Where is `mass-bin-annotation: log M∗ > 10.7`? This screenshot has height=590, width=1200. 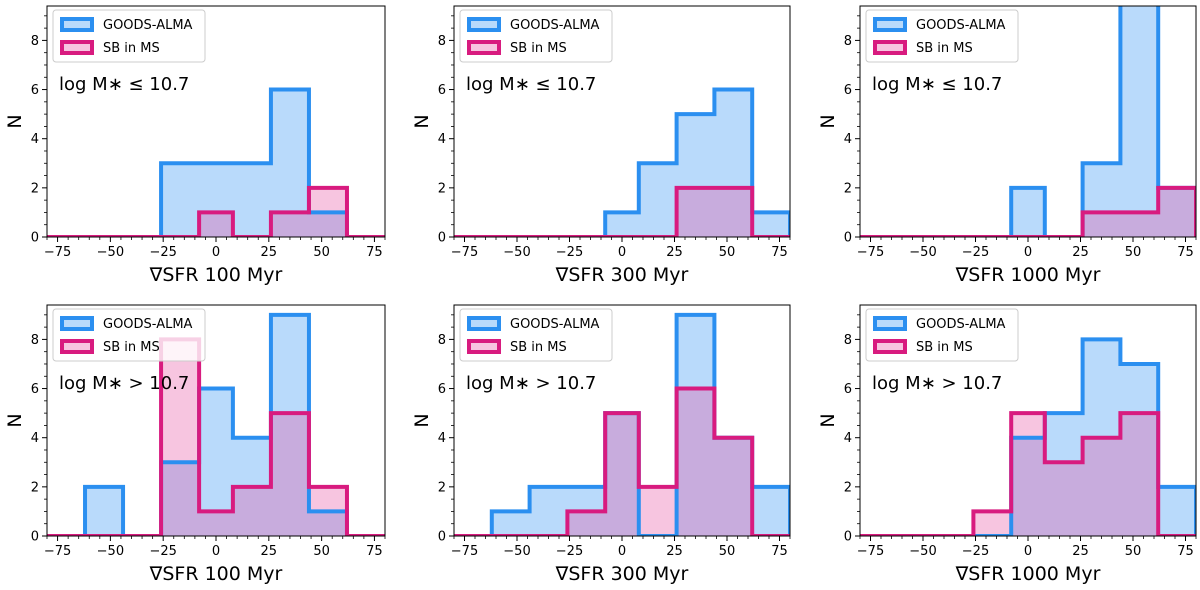 mass-bin-annotation: log M∗ > 10.7 is located at coordinates (124, 383).